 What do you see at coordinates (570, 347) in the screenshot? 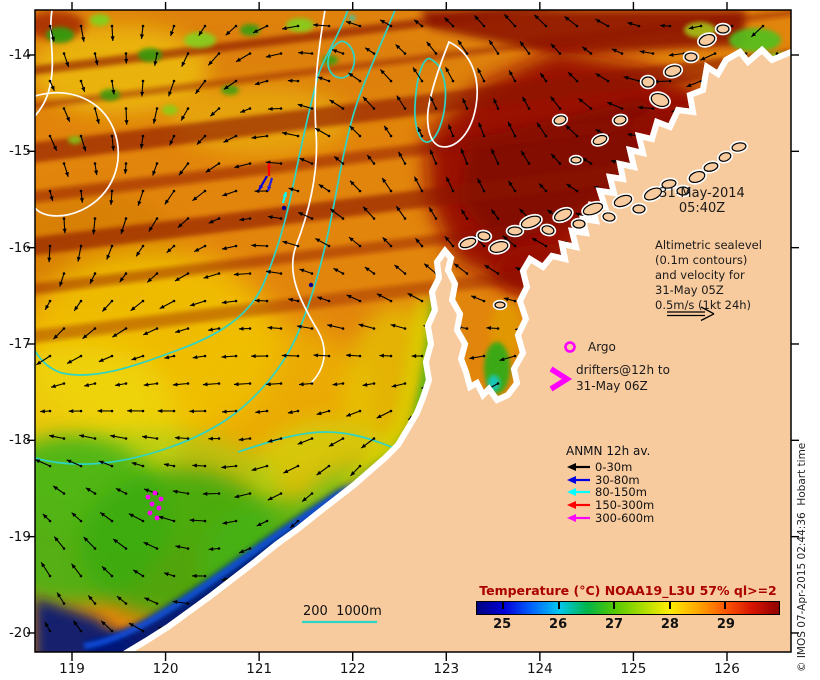
I see `argo-marker-icon` at bounding box center [570, 347].